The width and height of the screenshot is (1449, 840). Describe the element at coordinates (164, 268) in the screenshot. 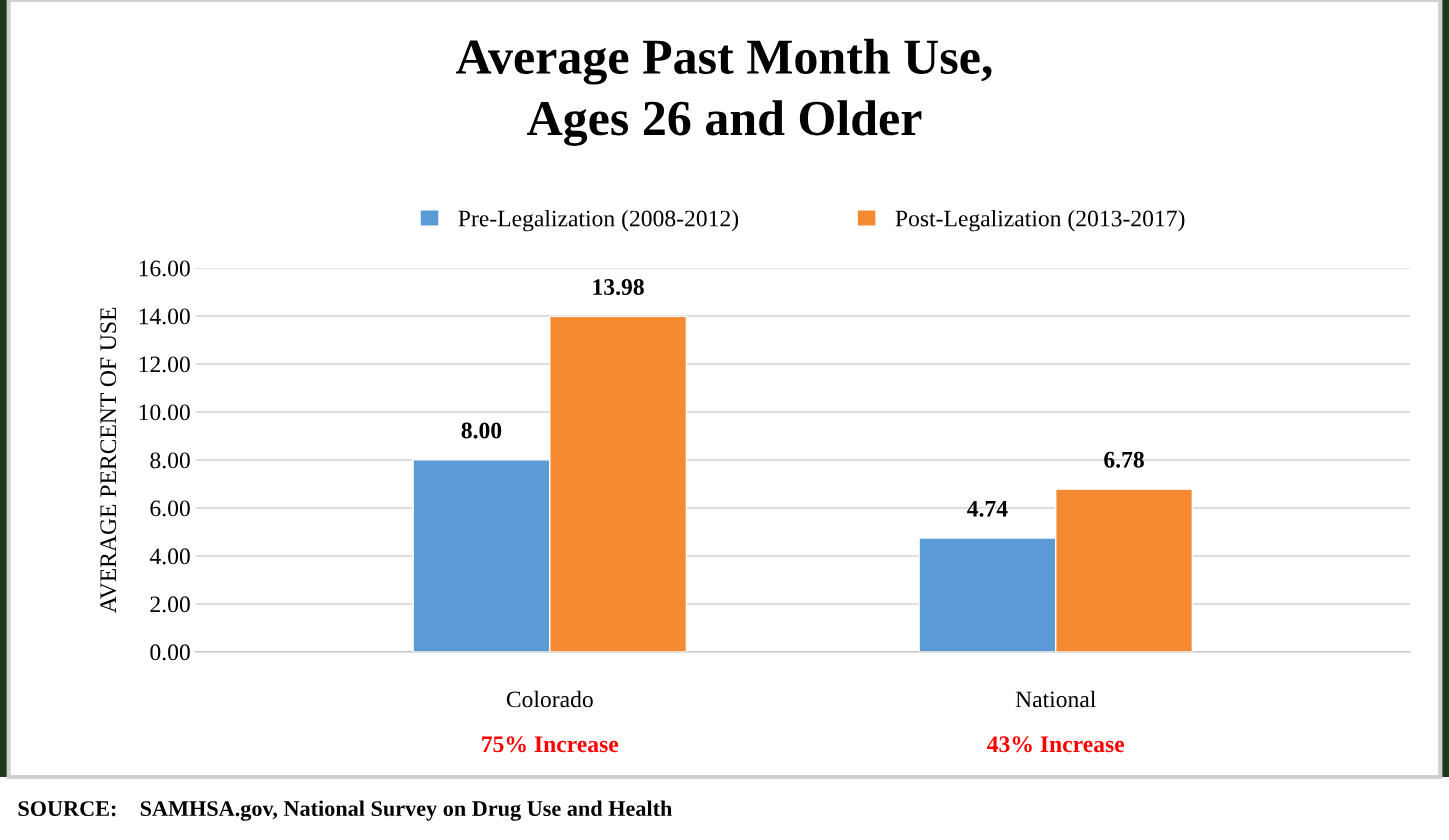

I see `y-tick-label: 16.00` at that location.